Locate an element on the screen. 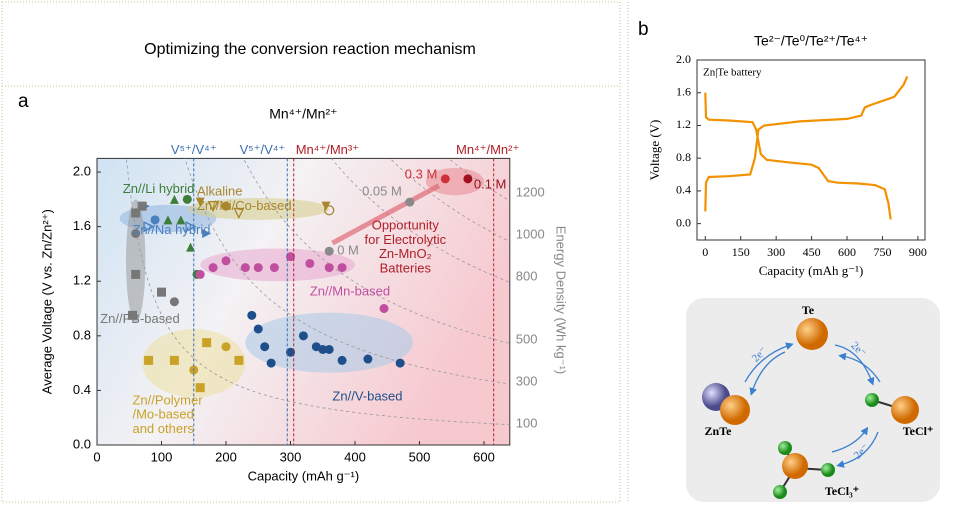  y-axis-label: Average Voltage (V vs. Zn/Zn²⁺) is located at coordinates (46, 301).